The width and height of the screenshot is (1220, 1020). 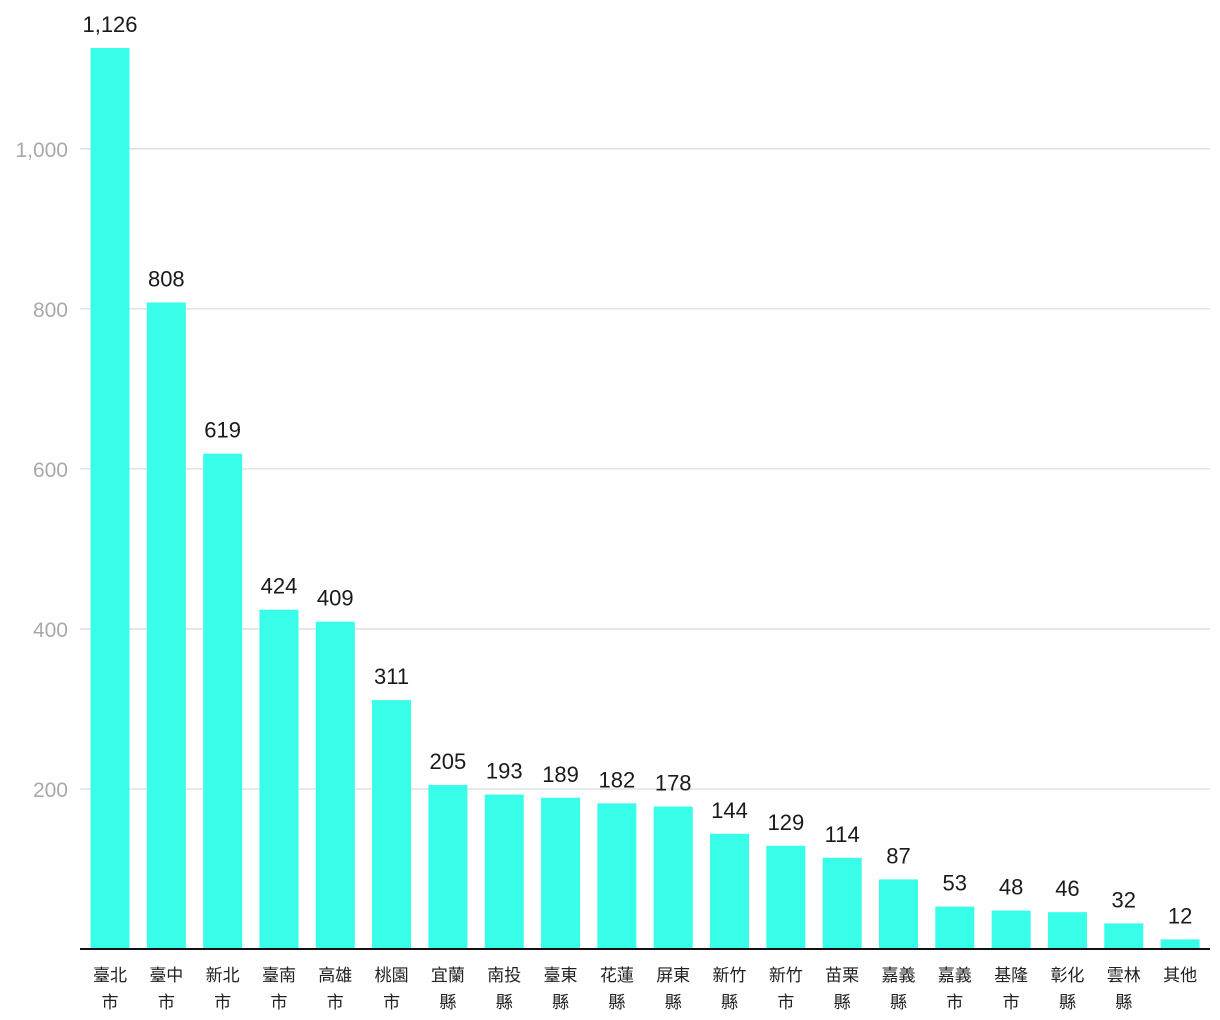 What do you see at coordinates (842, 989) in the screenshot?
I see `x-tick-label: 苗栗縣` at bounding box center [842, 989].